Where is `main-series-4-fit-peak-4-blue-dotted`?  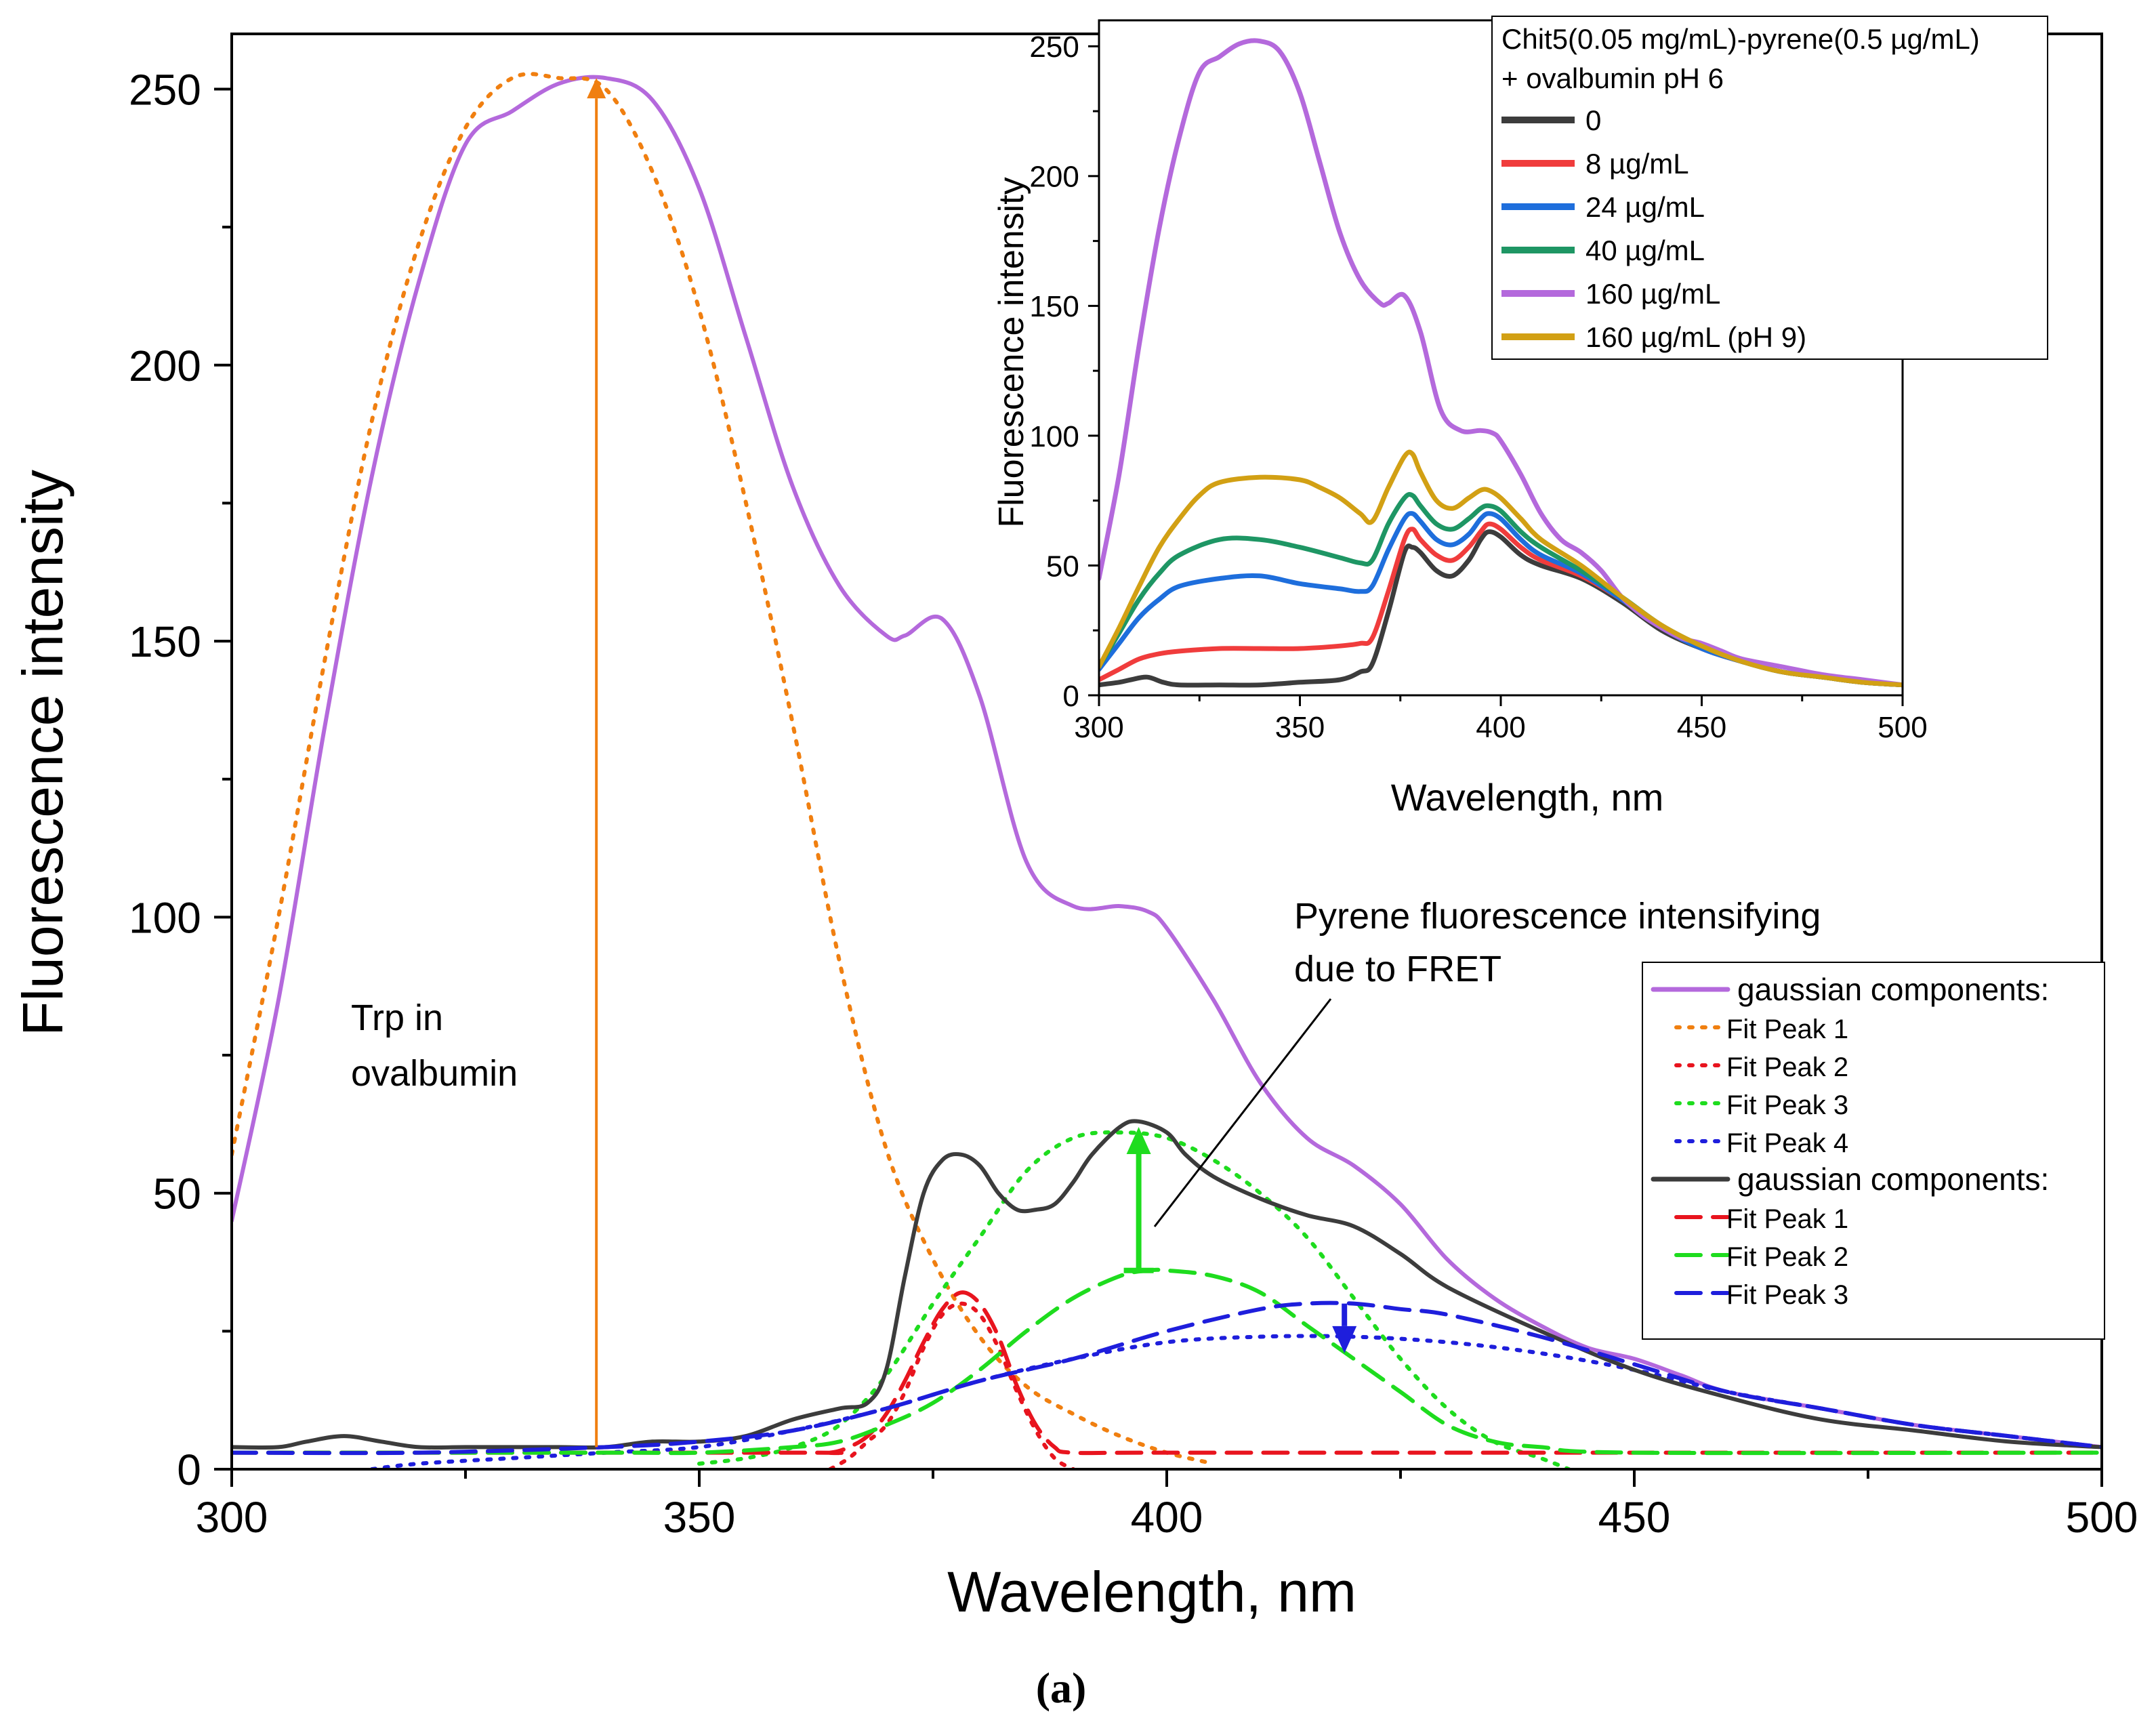
main-series-4-fit-peak-4-blue-dotted is located at coordinates (1236, 1402).